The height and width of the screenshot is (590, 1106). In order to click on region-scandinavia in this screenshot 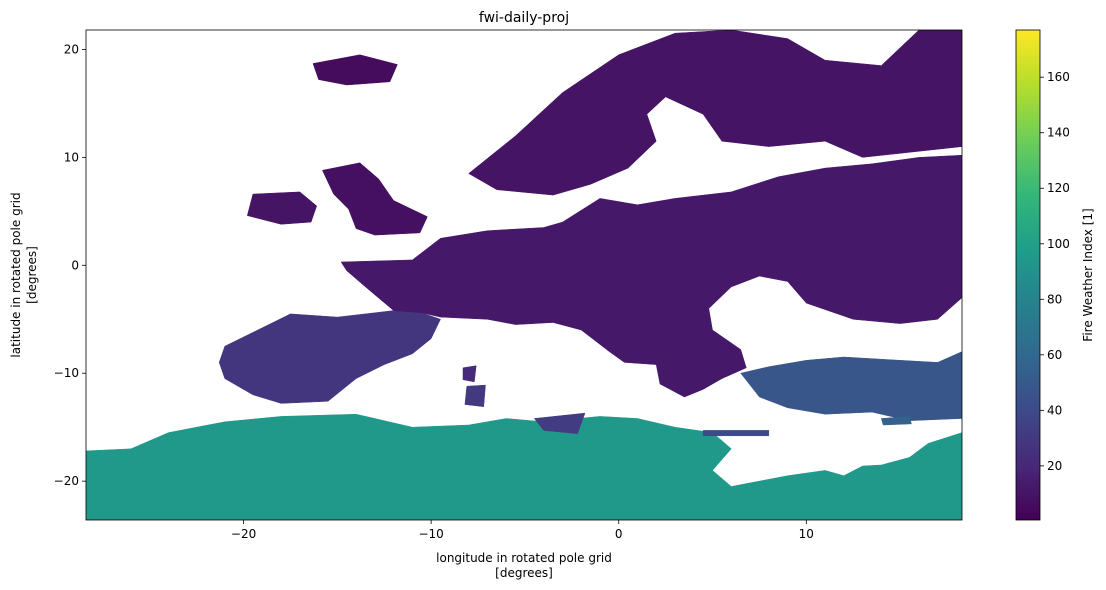, I will do `click(715, 113)`.